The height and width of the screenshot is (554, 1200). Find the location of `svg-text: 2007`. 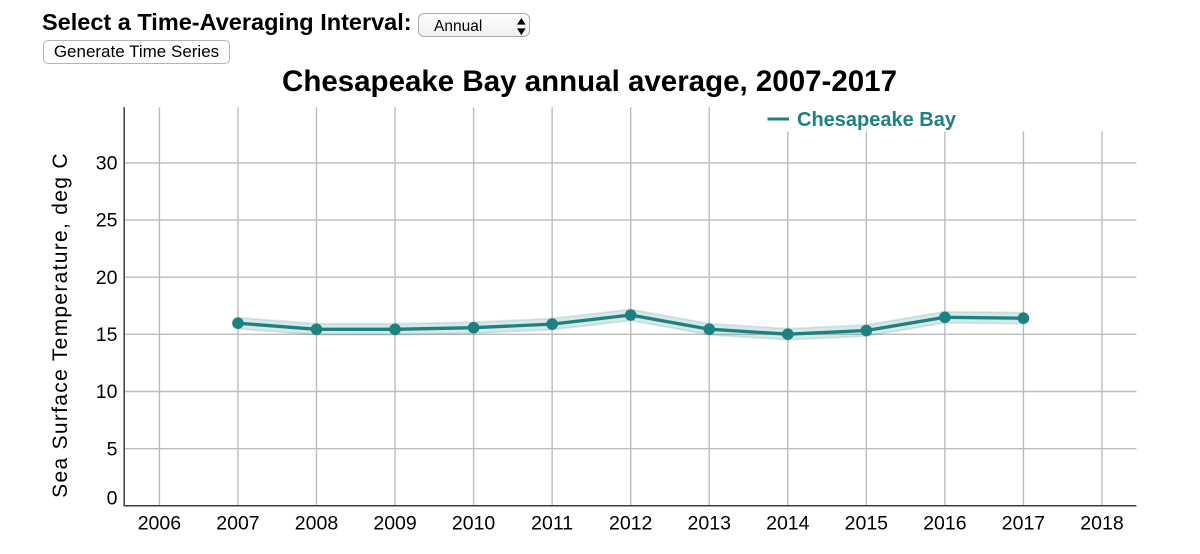

svg-text: 2007 is located at coordinates (237, 524).